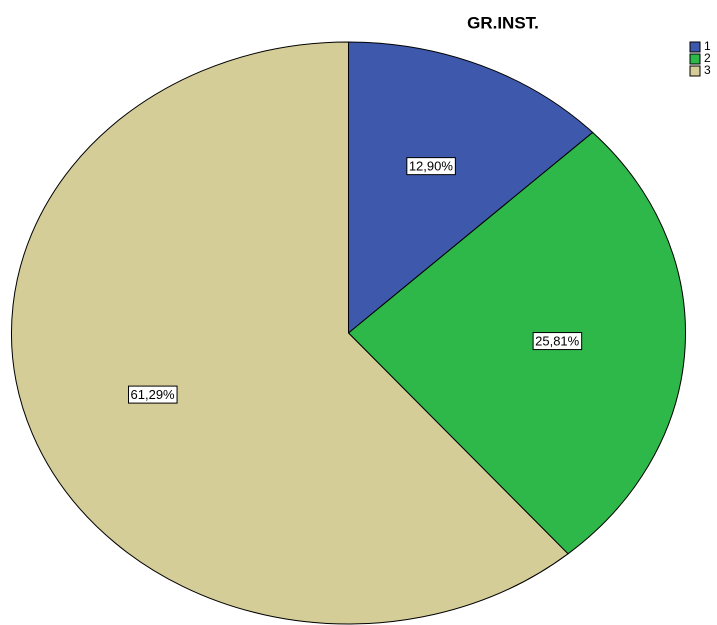 The width and height of the screenshot is (717, 625). I want to click on legend-label: 2, so click(707, 58).